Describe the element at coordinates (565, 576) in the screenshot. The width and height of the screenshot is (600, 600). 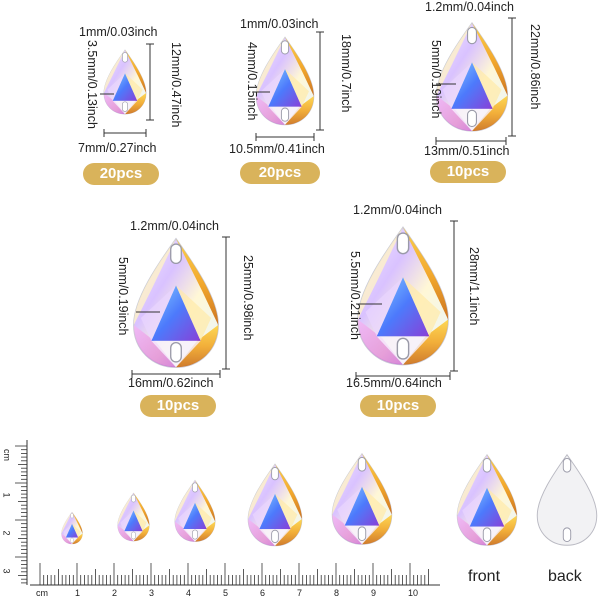
I see `back-caption: back` at that location.